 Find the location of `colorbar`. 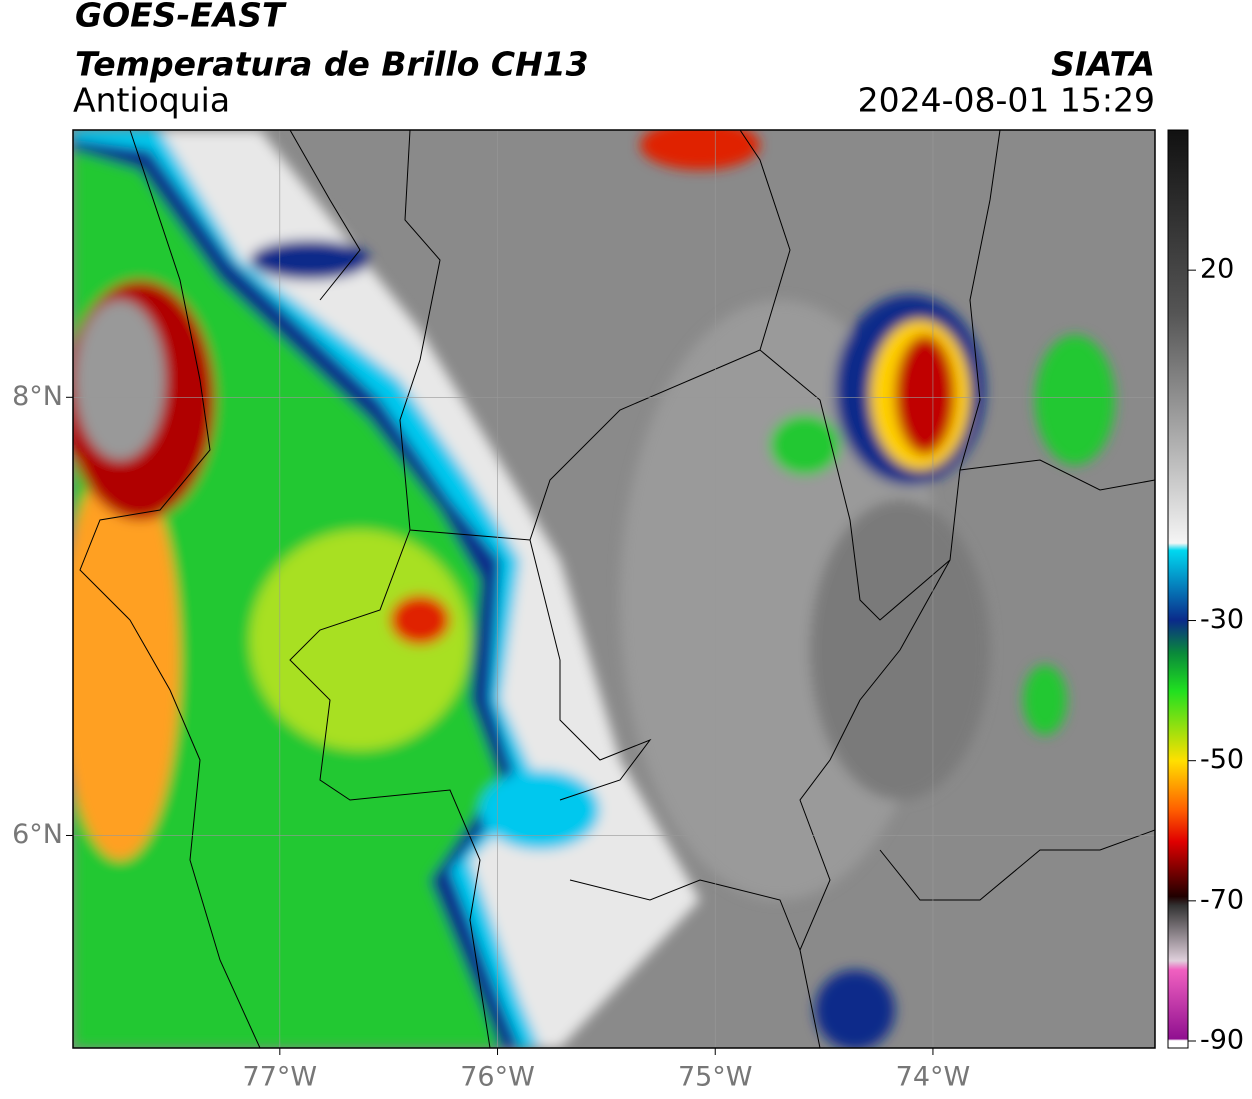

colorbar is located at coordinates (1178, 589).